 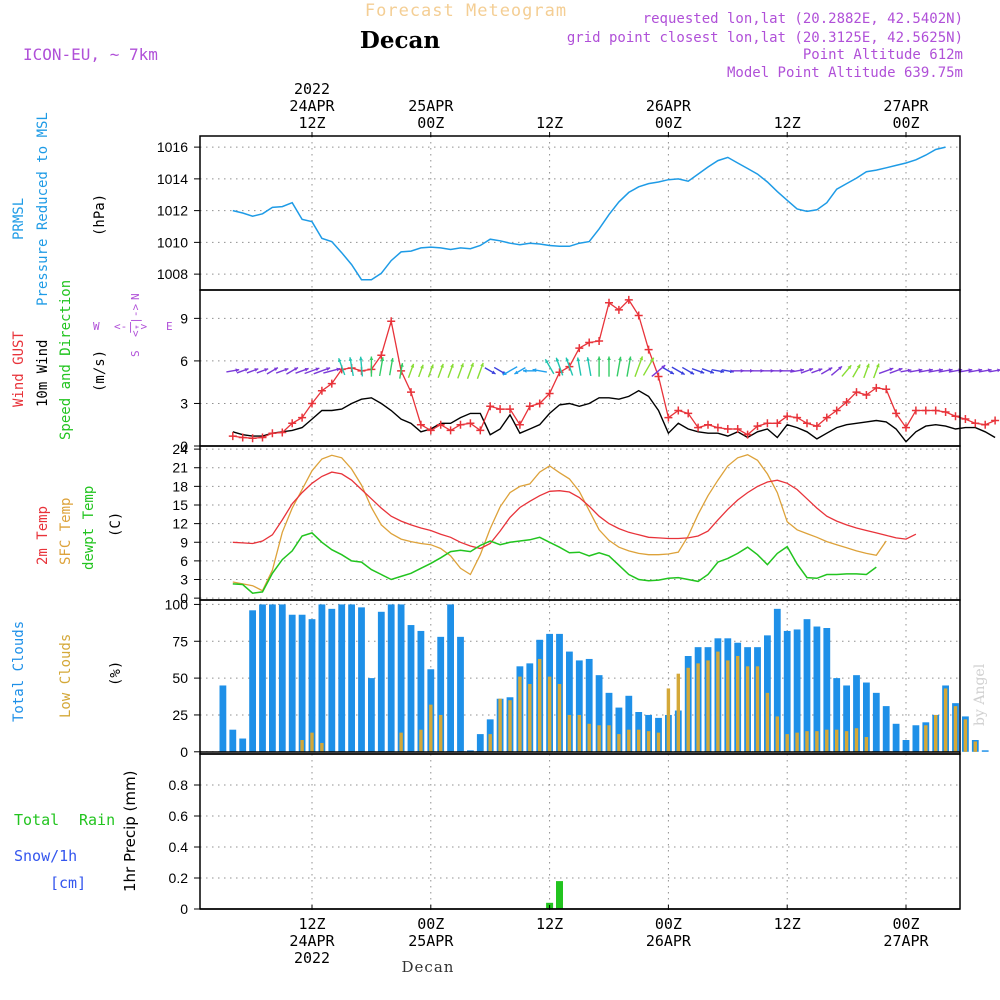 I want to click on bottom-time-label: 24APR, so click(x=312, y=941).